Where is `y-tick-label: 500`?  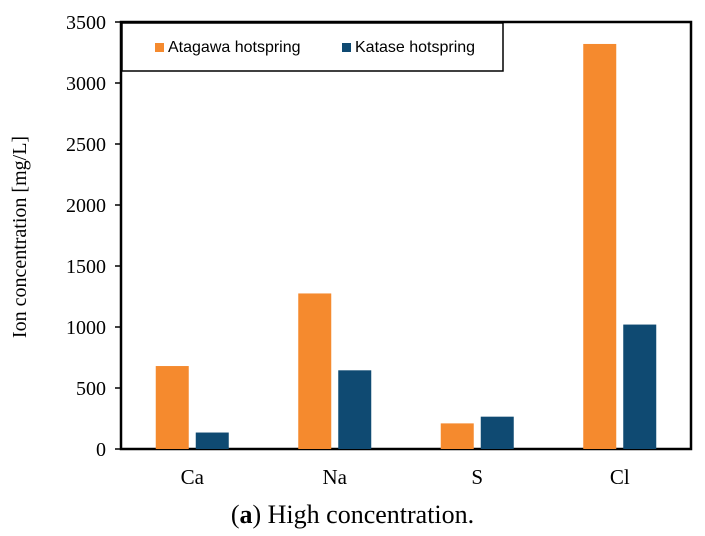
y-tick-label: 500 is located at coordinates (91, 389).